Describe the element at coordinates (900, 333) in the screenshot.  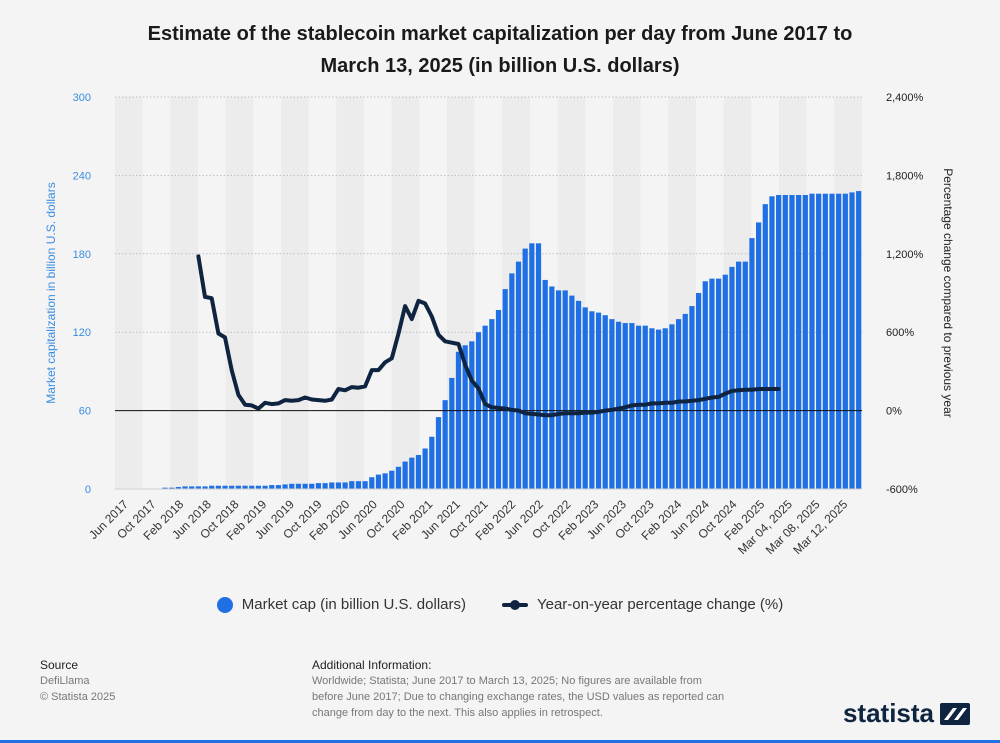
I see `y-right-tick-label: 600%` at that location.